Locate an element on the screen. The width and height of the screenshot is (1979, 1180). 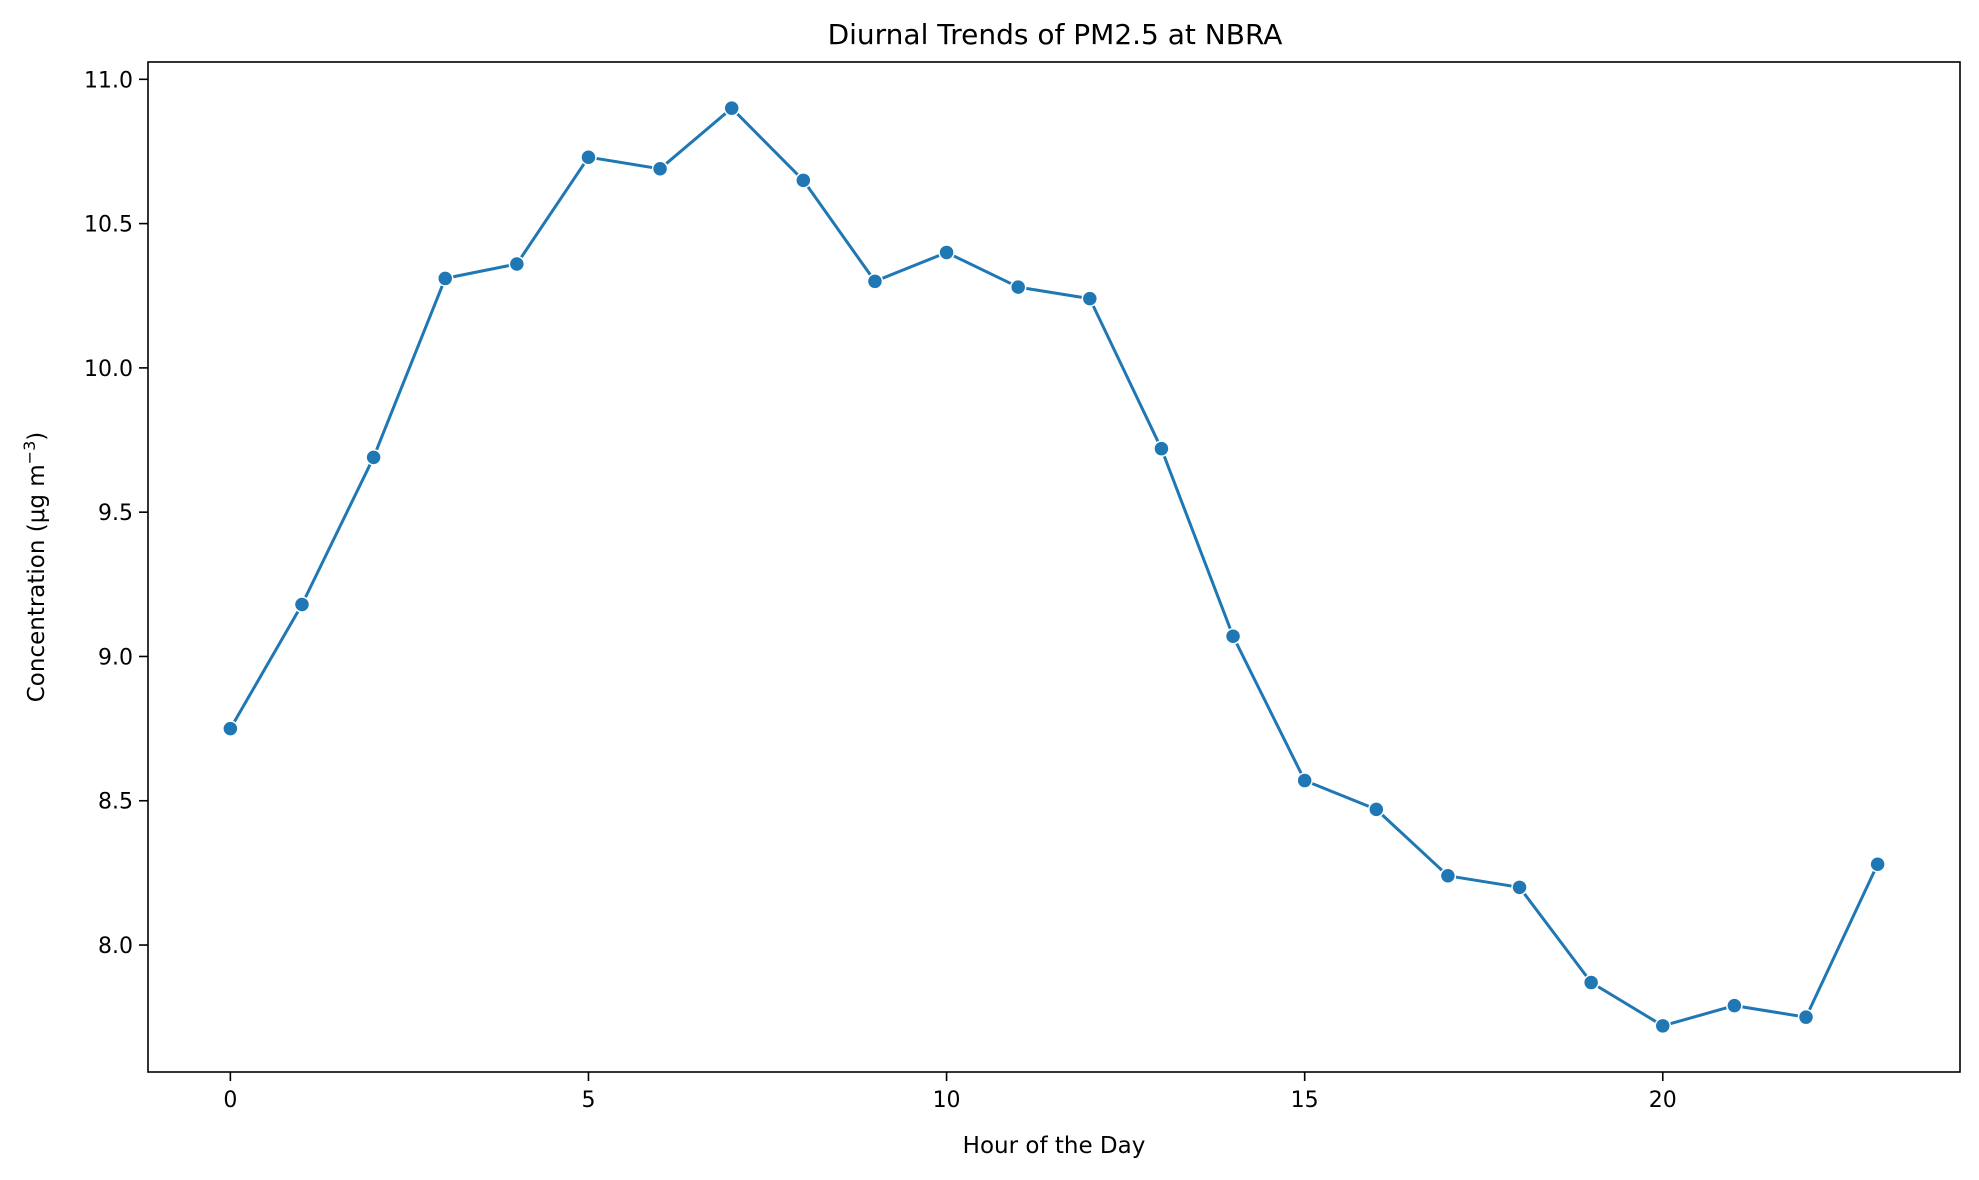
y-tick-label: 10.0 is located at coordinates (108, 369).